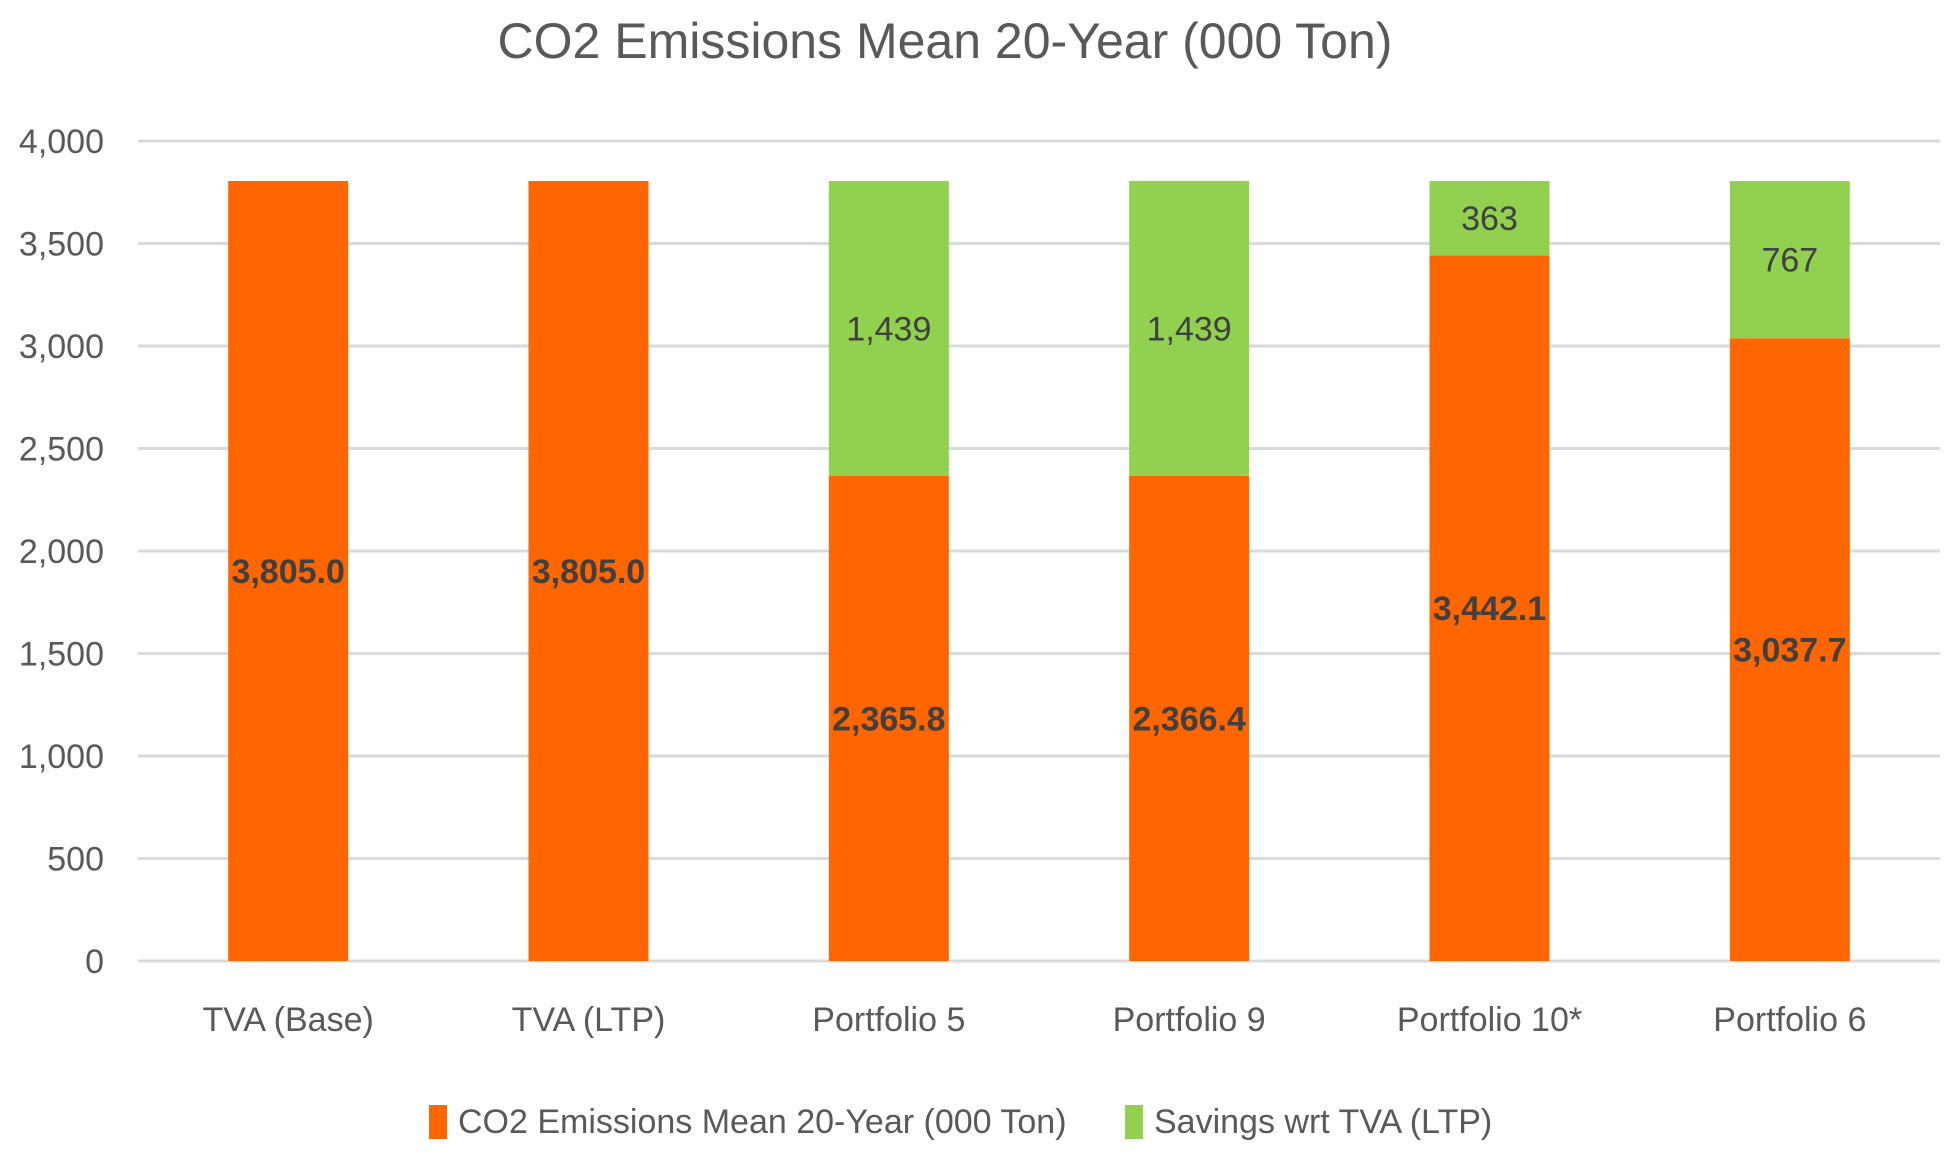 The image size is (1960, 1160). What do you see at coordinates (61, 142) in the screenshot?
I see `y-tick-label-4000: 4,000` at bounding box center [61, 142].